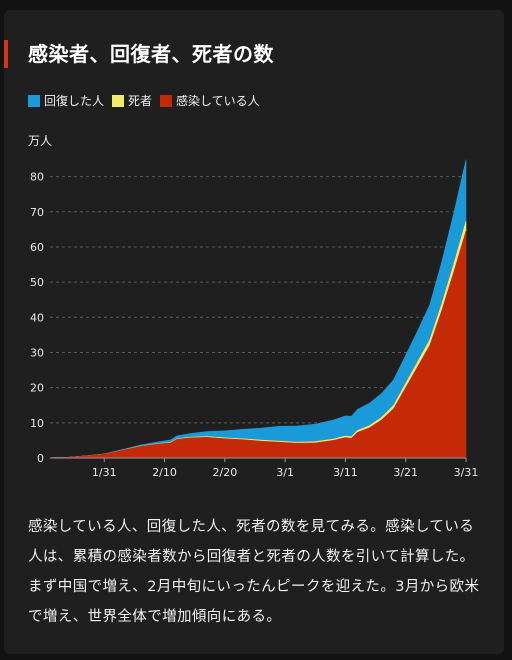 This screenshot has width=512, height=660. Describe the element at coordinates (40, 458) in the screenshot. I see `y-tick-label: 0` at that location.